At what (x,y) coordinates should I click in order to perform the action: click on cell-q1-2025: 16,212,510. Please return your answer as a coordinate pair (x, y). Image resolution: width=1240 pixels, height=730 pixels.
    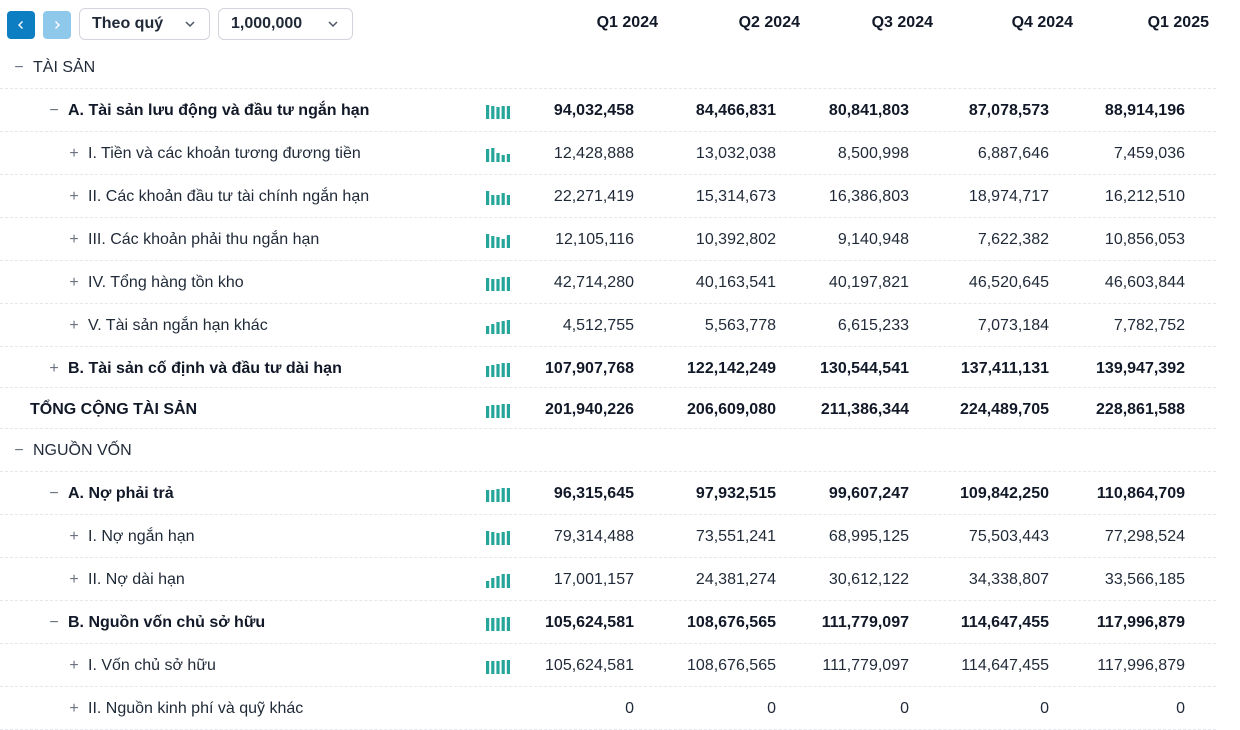
    Looking at the image, I should click on (1144, 196).